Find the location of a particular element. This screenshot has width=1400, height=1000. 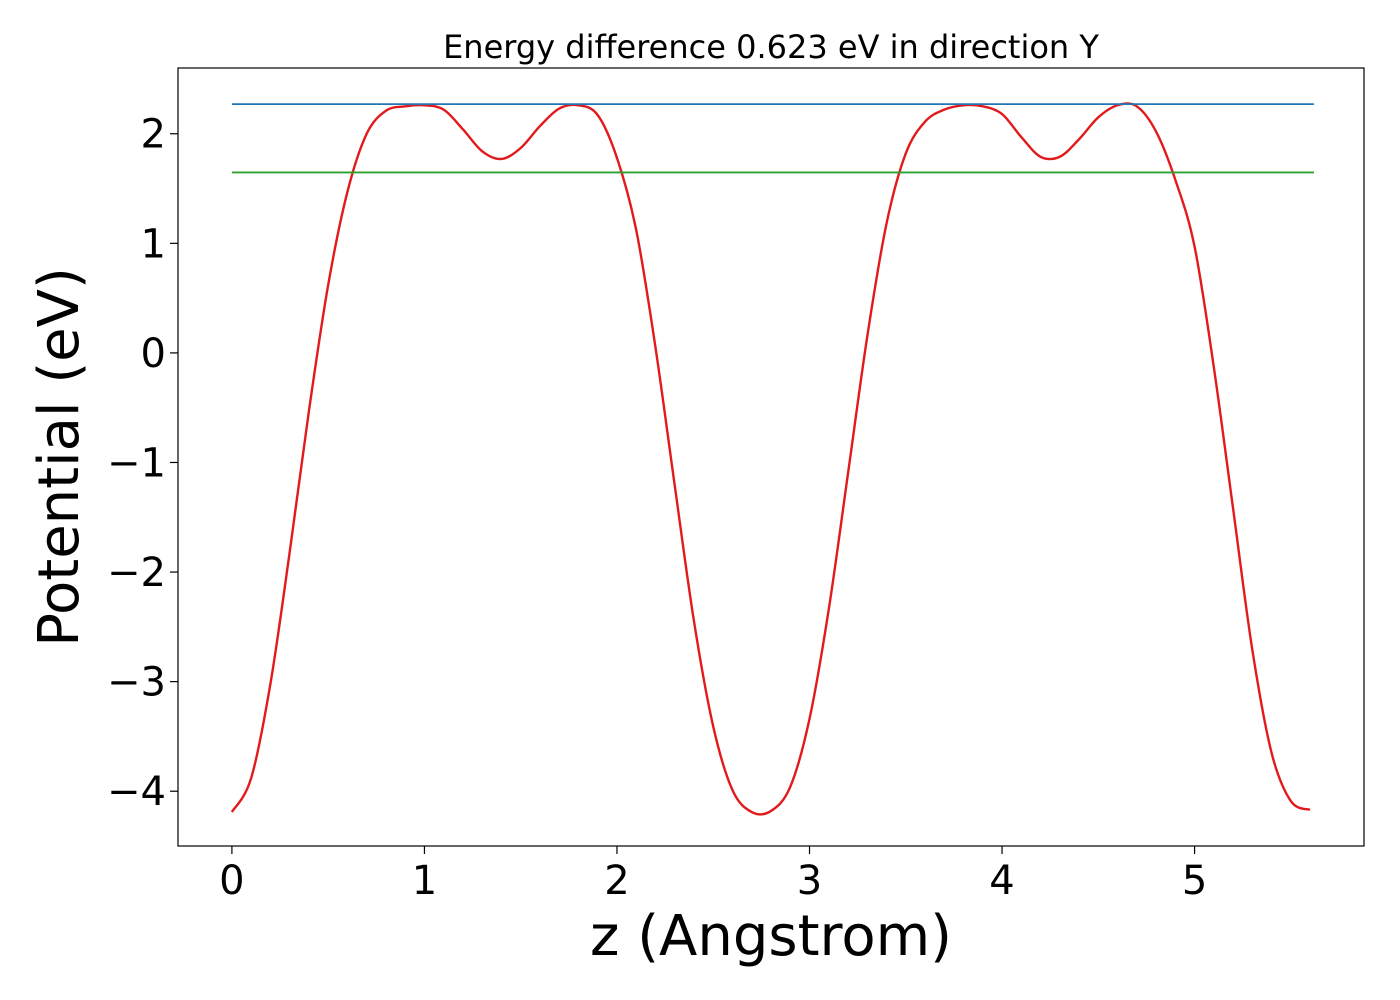

x-tick-label: 3 is located at coordinates (809, 881).